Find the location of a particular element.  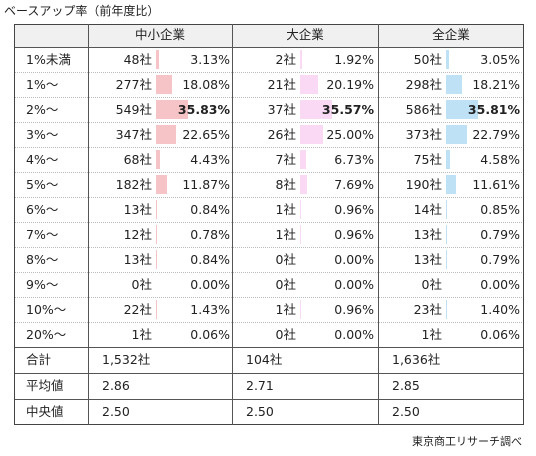

percent-cell: 7.69% is located at coordinates (354, 184).